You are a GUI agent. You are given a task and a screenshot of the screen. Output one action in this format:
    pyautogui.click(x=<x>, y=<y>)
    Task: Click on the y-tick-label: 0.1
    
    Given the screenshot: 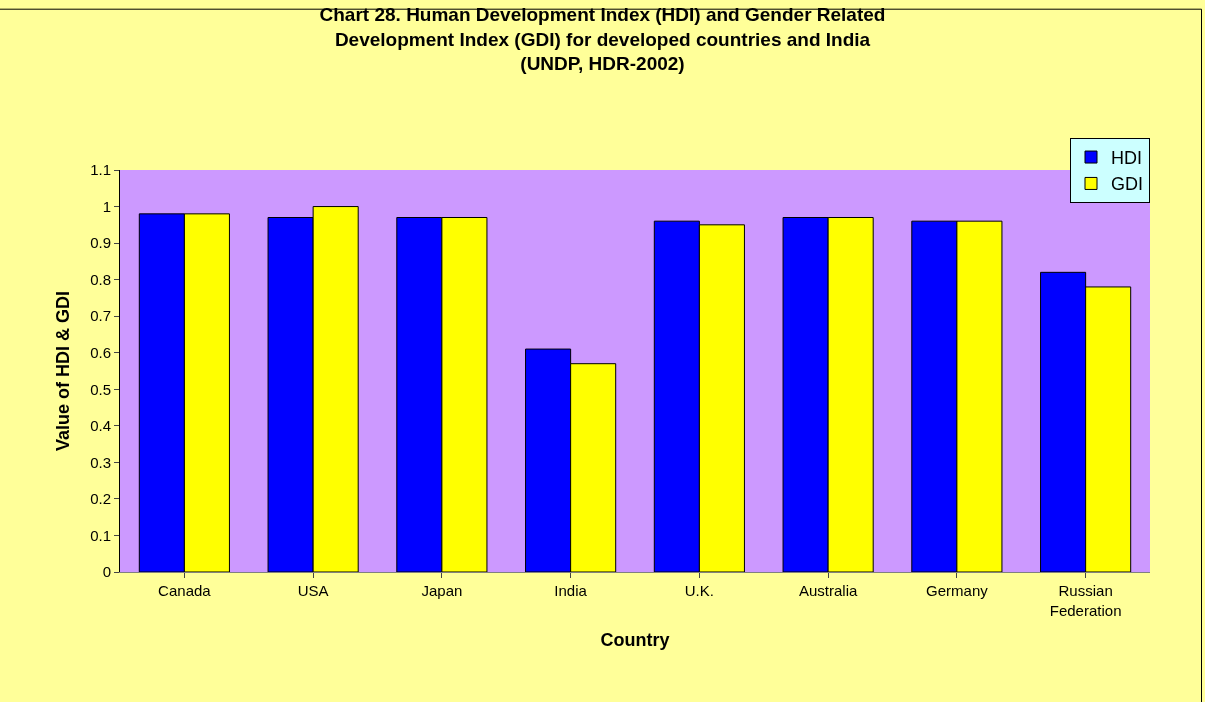 What is the action you would take?
    pyautogui.click(x=100, y=535)
    